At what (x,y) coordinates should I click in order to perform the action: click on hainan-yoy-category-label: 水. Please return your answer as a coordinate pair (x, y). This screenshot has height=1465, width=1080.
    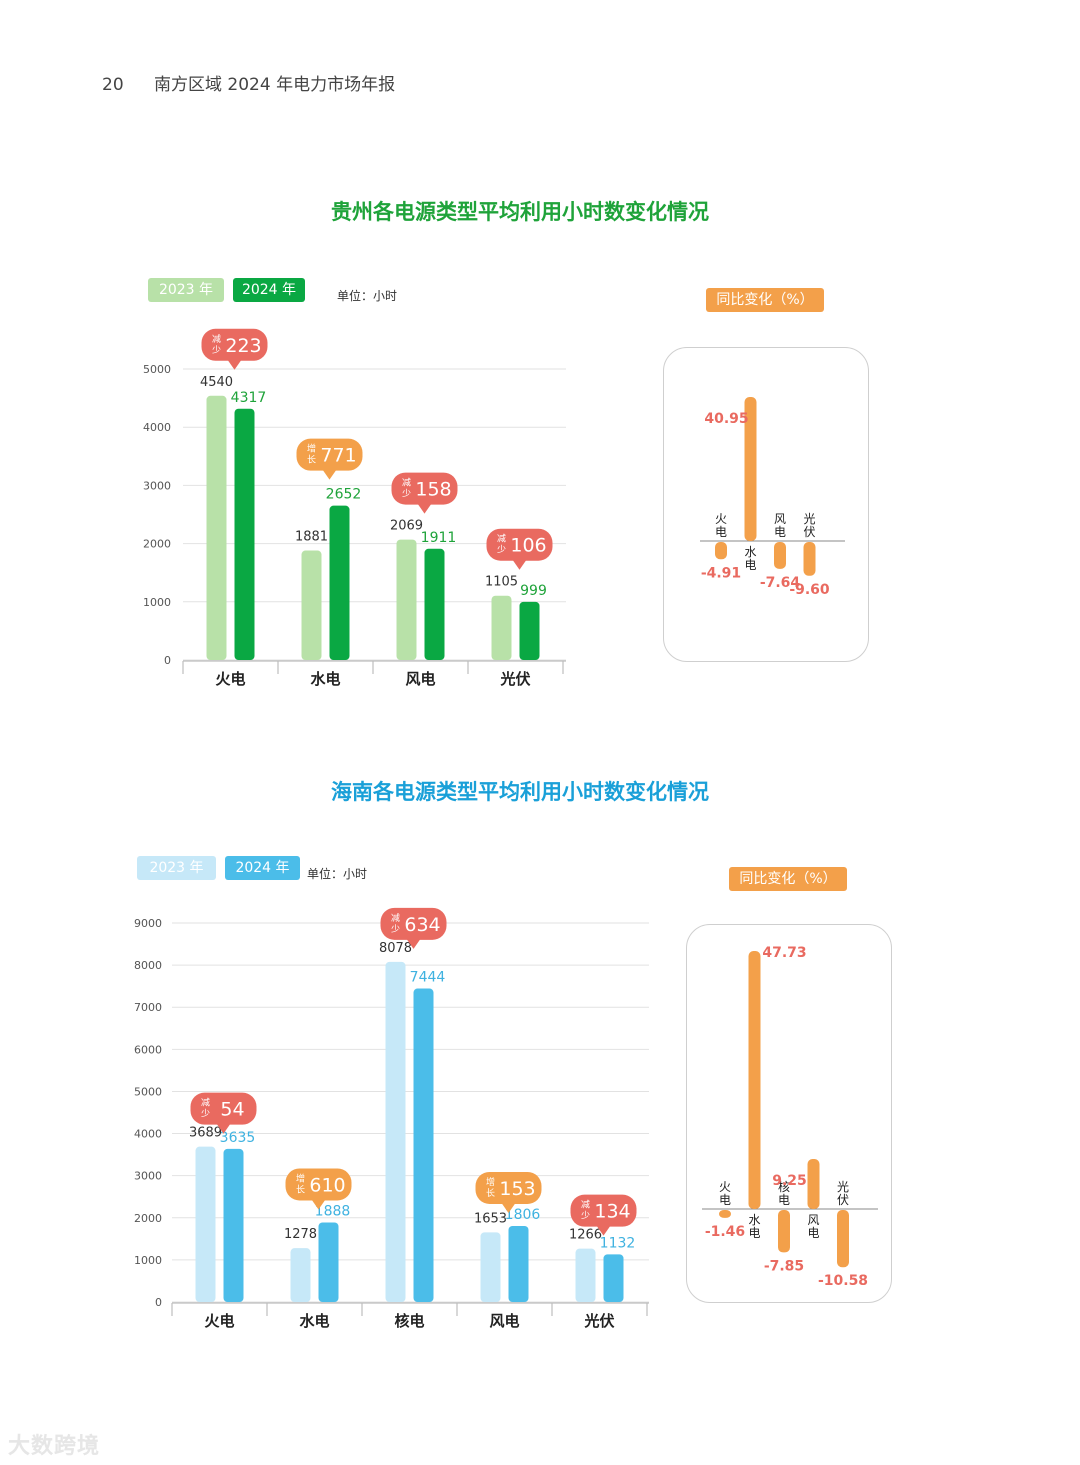
    Looking at the image, I should click on (754, 1220).